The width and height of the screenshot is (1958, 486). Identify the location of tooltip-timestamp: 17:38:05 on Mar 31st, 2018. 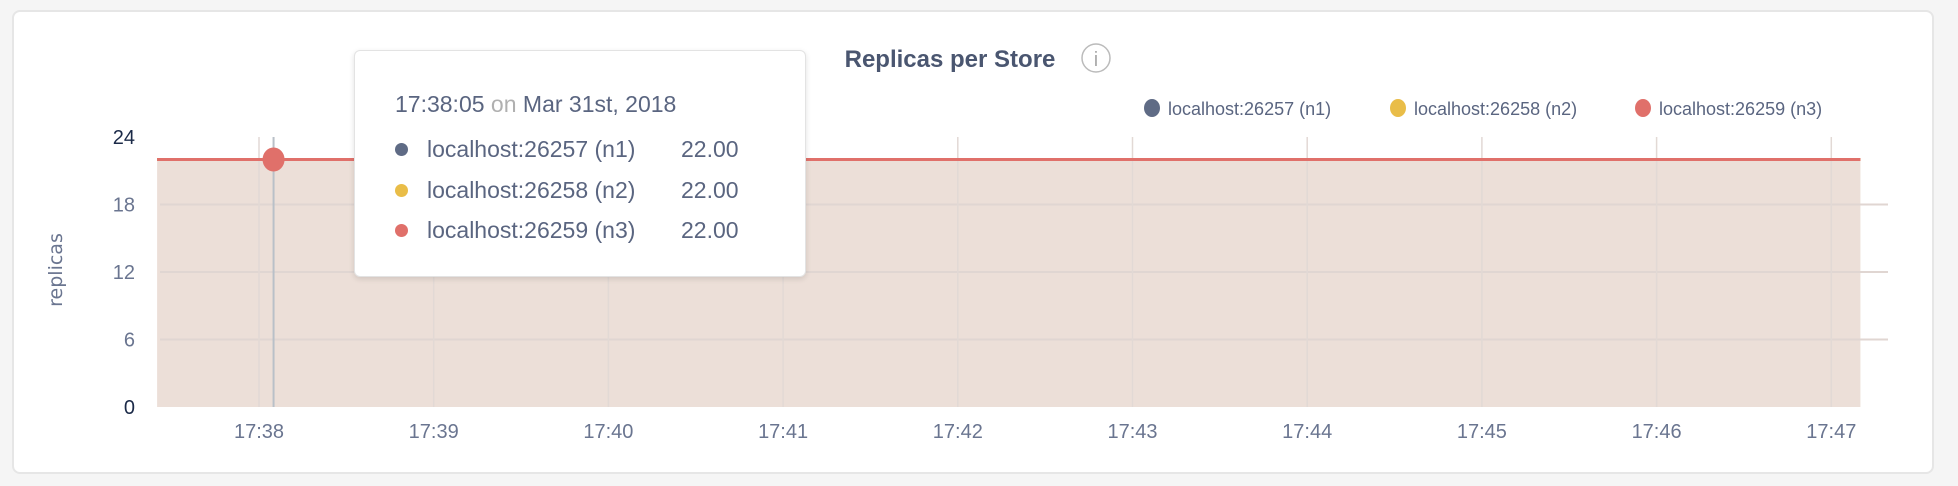
(535, 104).